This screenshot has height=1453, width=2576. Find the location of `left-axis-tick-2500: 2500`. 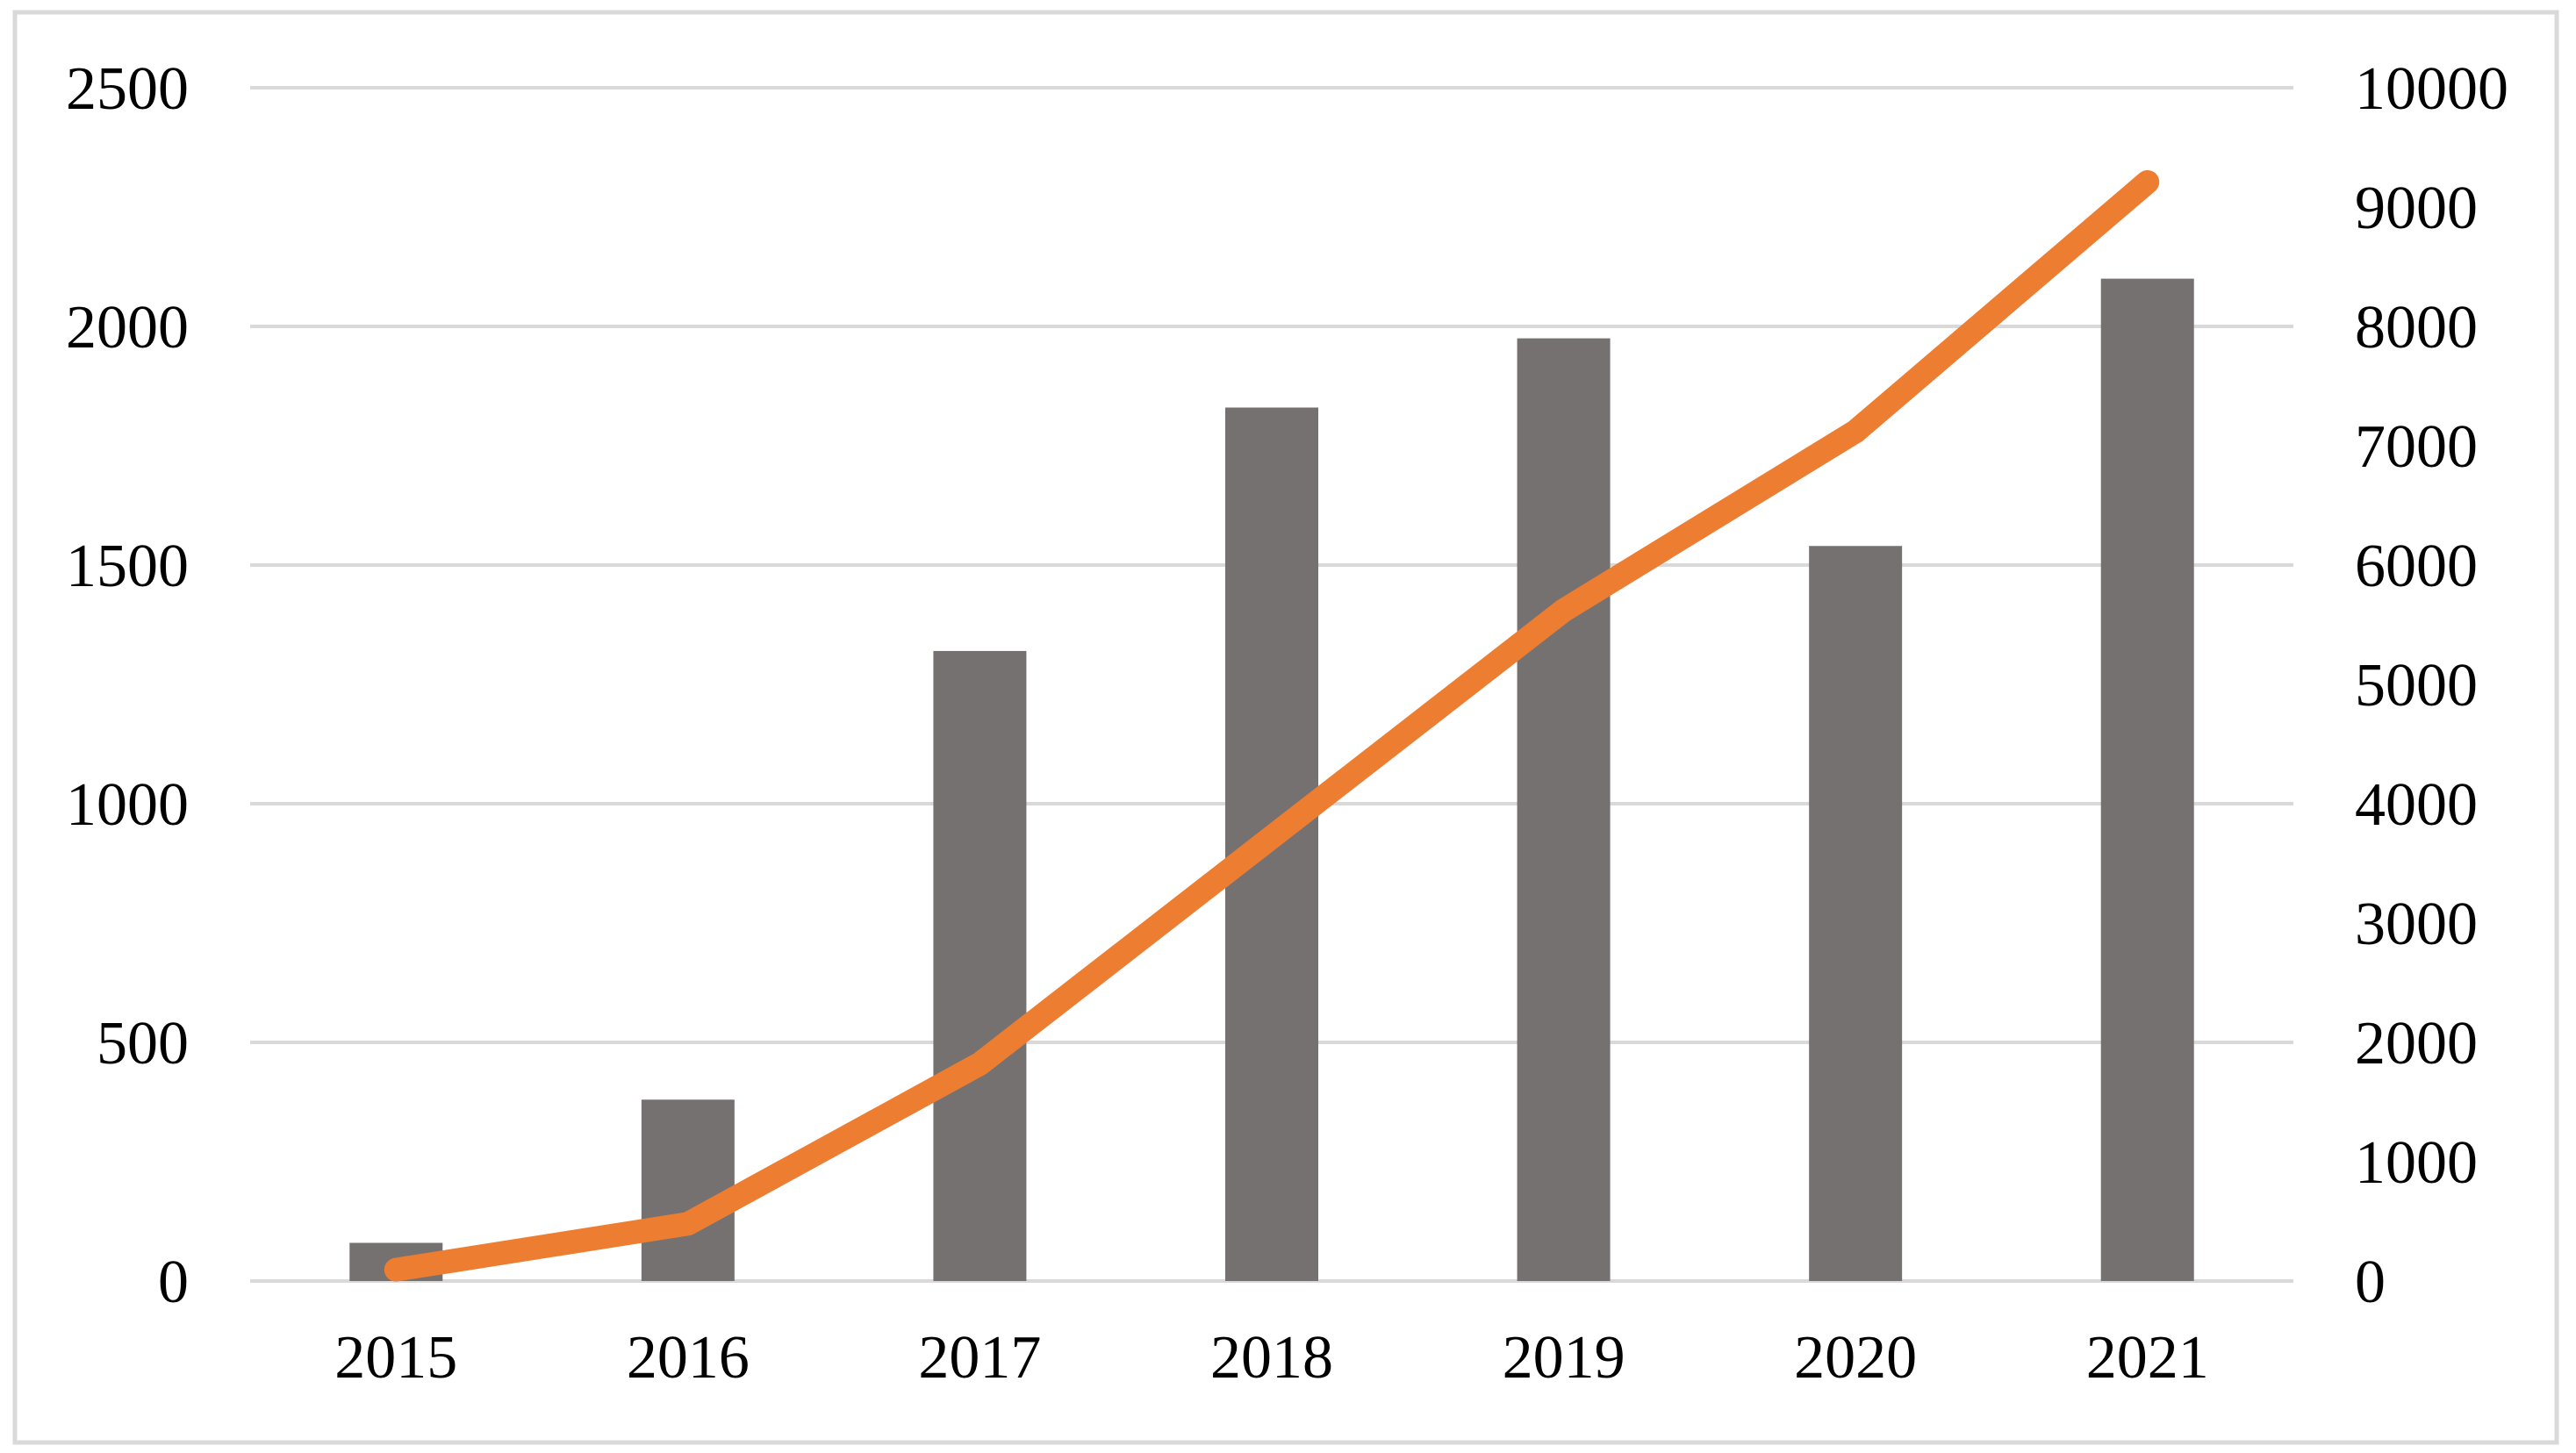

left-axis-tick-2500: 2500 is located at coordinates (128, 89).